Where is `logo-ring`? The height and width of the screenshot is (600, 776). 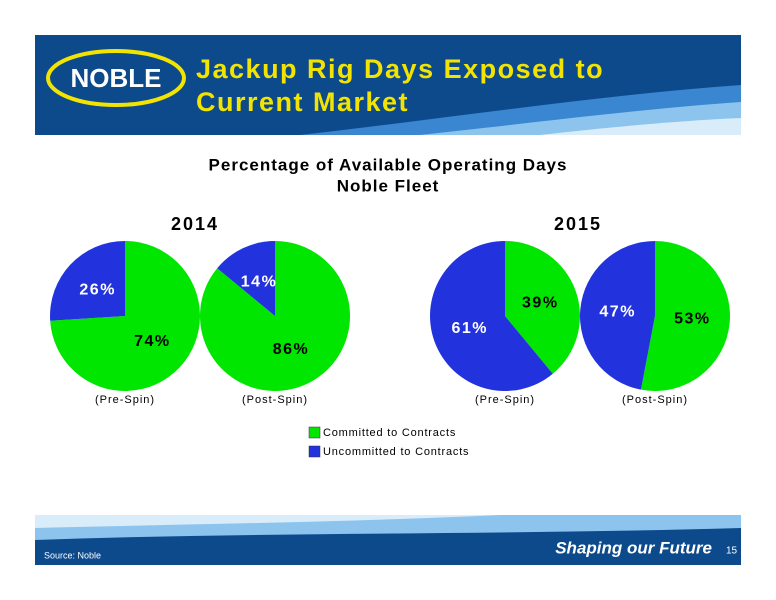 logo-ring is located at coordinates (116, 78).